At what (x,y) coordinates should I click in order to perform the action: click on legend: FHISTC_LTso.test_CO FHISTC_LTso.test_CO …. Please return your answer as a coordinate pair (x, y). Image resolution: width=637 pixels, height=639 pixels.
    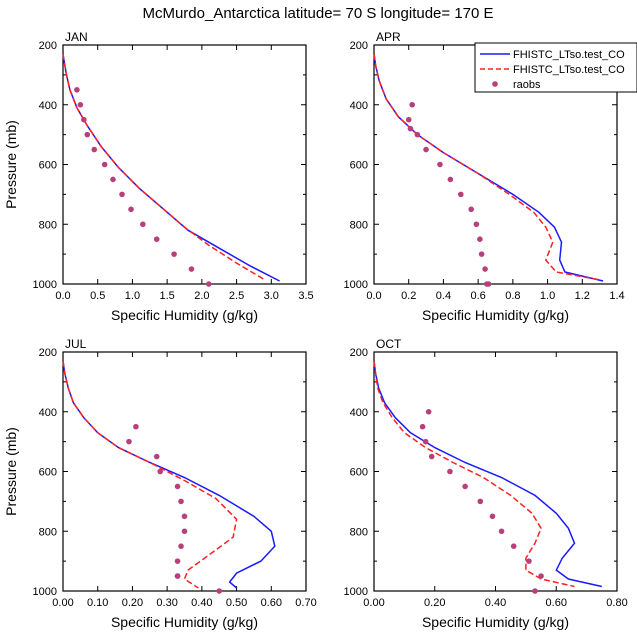
    Looking at the image, I should click on (555, 67).